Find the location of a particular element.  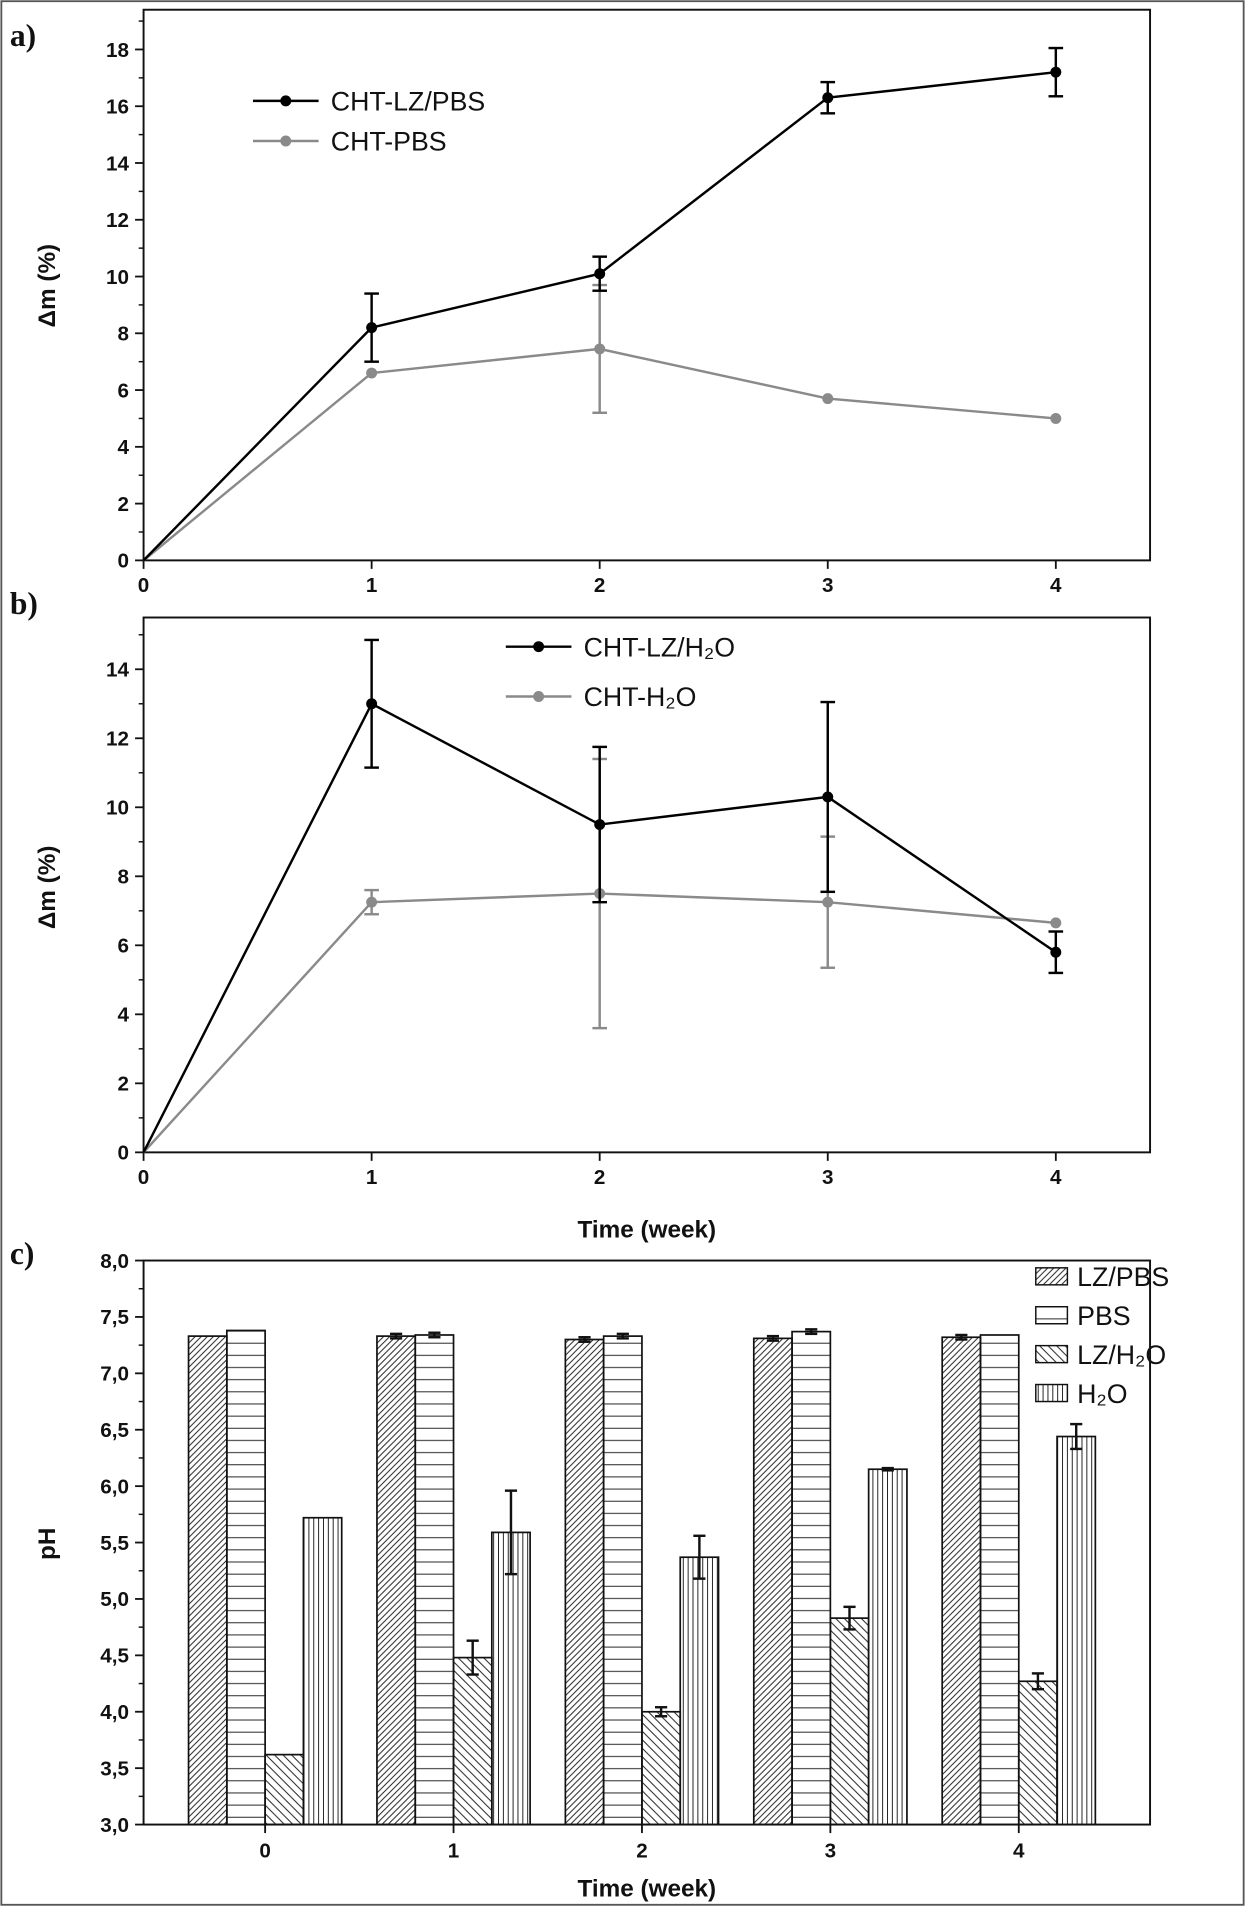

panel-label: b) is located at coordinates (24, 603).